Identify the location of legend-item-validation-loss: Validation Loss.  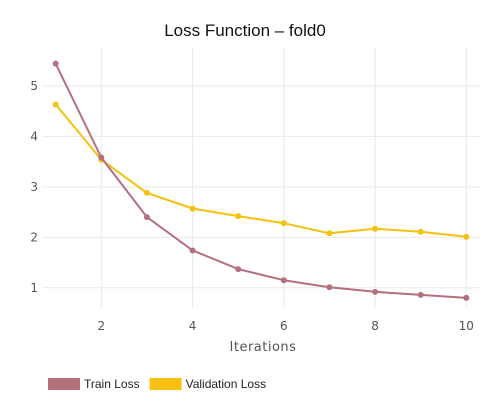
(208, 384).